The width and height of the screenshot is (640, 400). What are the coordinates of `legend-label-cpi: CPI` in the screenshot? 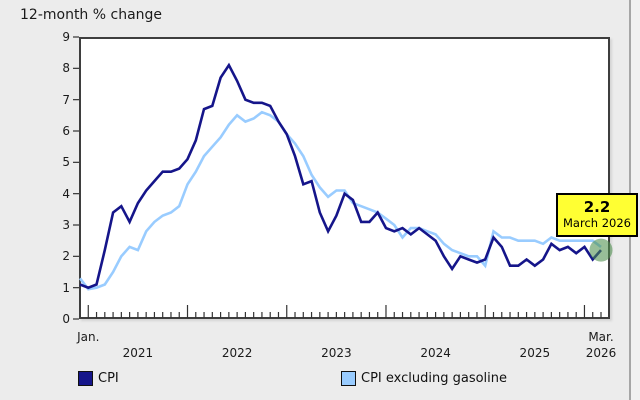 It's located at (108, 378).